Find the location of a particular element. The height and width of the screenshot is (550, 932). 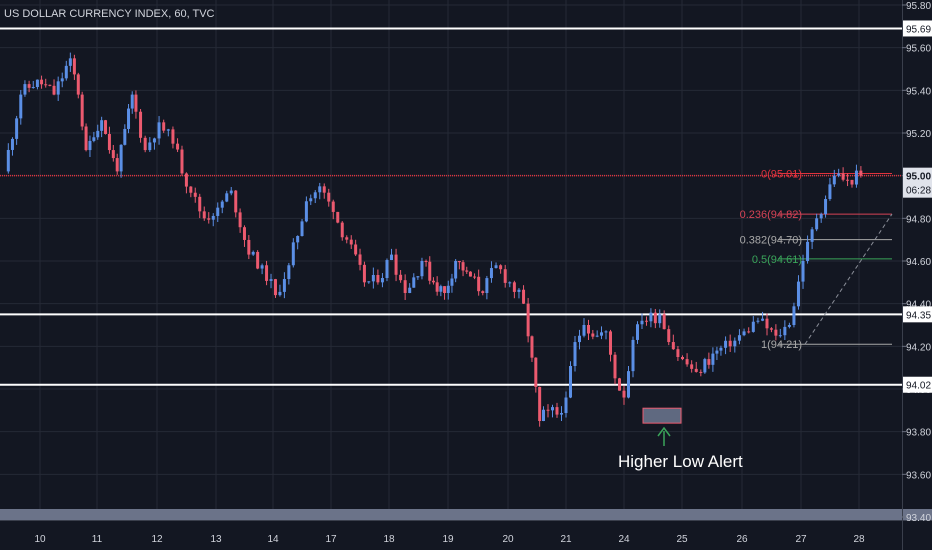

x-tick-label: 27 is located at coordinates (801, 539).